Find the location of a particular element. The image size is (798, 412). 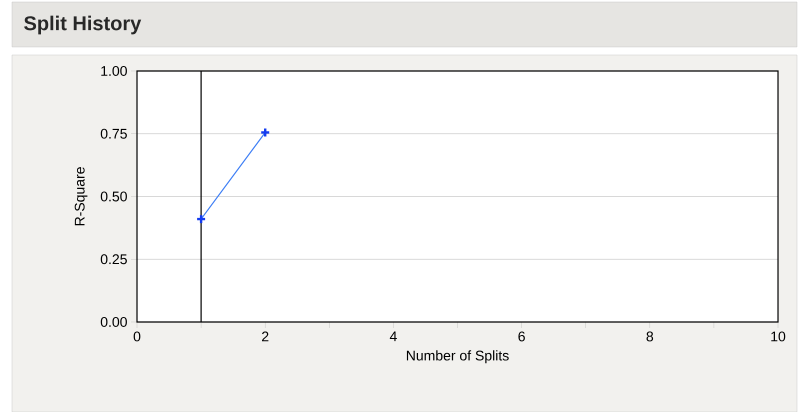

y-tick-label: 1.00 is located at coordinates (114, 71).